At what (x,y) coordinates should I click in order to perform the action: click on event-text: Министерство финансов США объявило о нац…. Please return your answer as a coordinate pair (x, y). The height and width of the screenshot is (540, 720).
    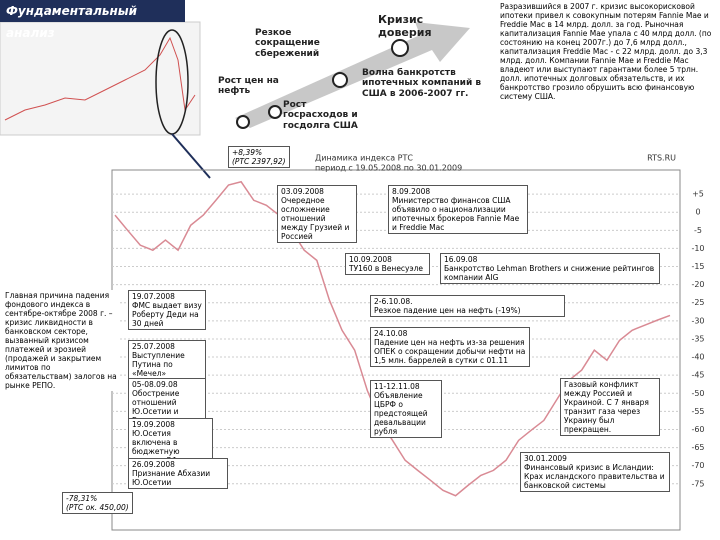
    Looking at the image, I should click on (456, 214).